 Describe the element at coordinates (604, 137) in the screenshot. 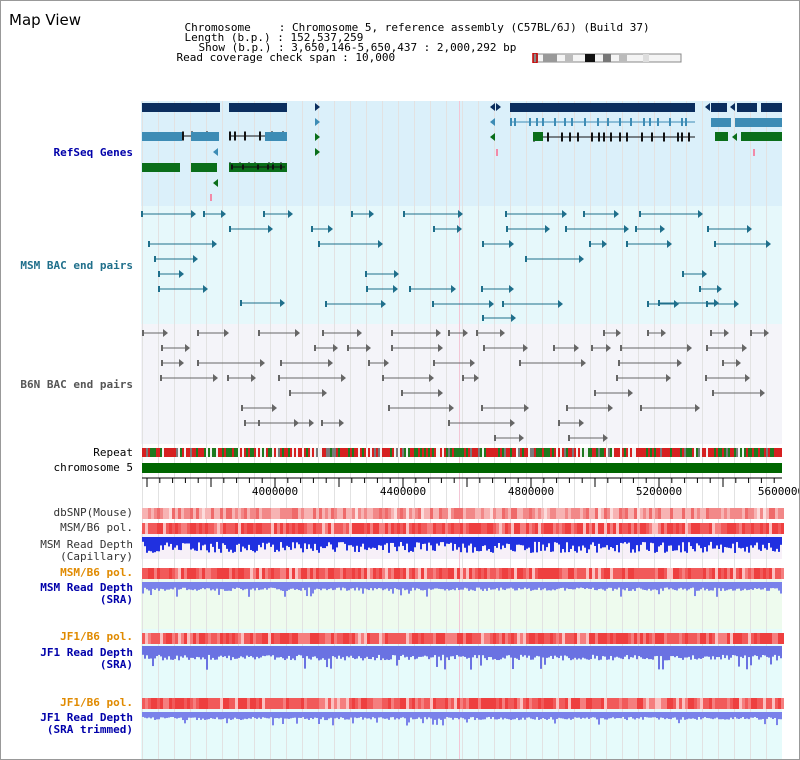

I see `exon` at that location.